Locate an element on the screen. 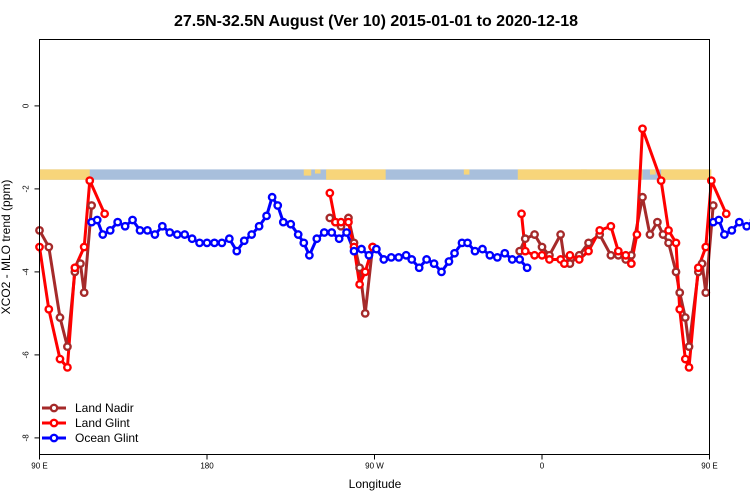 This screenshot has height=500, width=750. x-axis-label: Longitude is located at coordinates (375, 484).